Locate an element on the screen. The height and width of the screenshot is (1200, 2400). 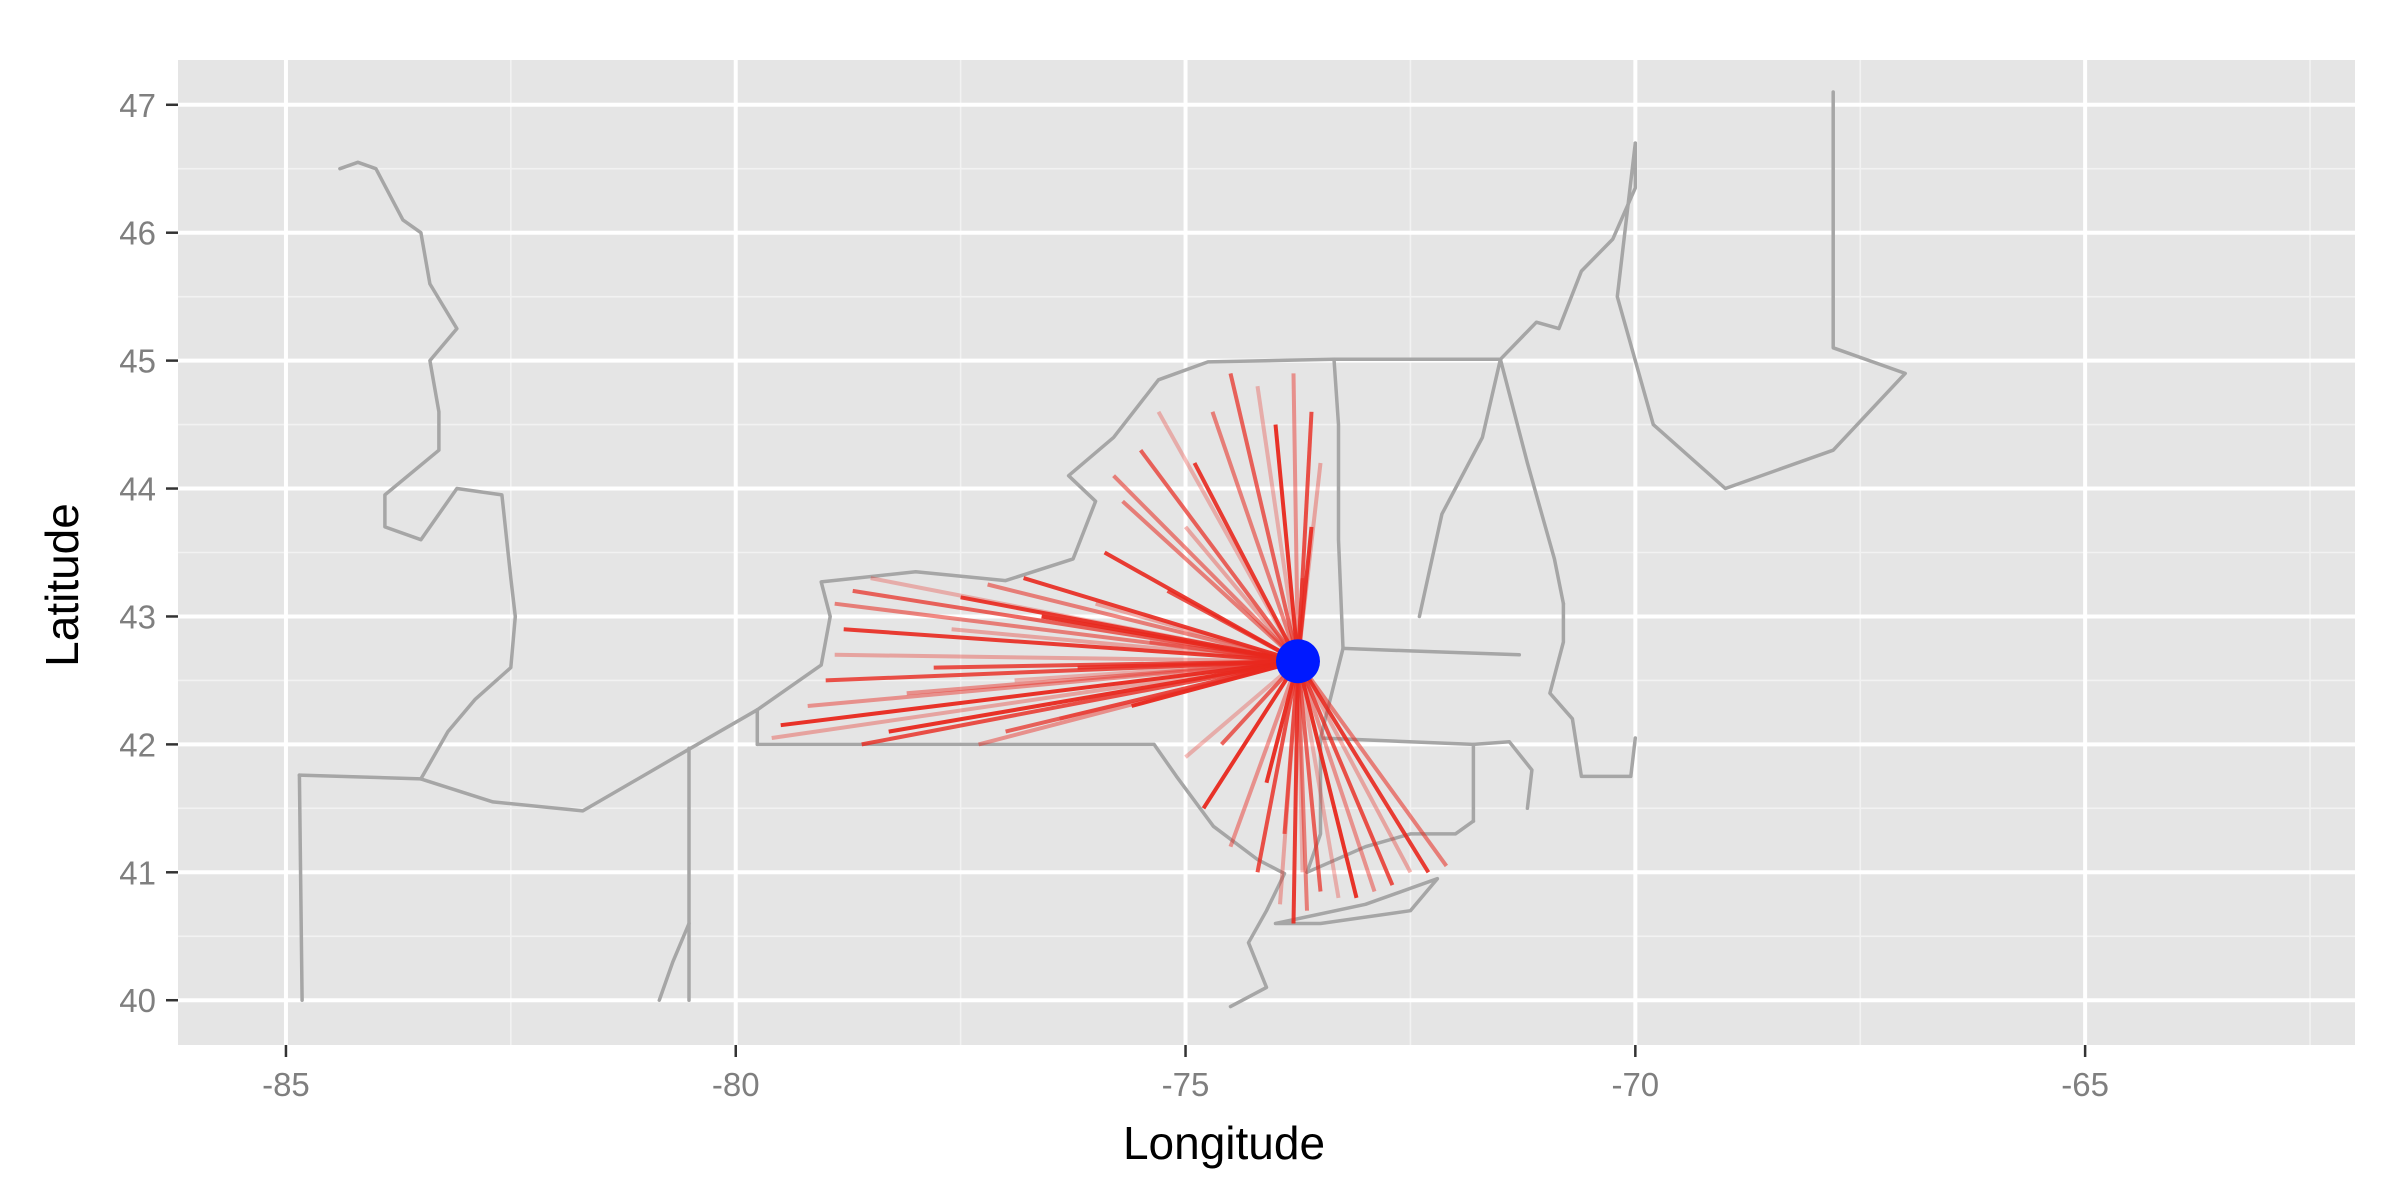
y-tick-label: 44 is located at coordinates (137, 489).